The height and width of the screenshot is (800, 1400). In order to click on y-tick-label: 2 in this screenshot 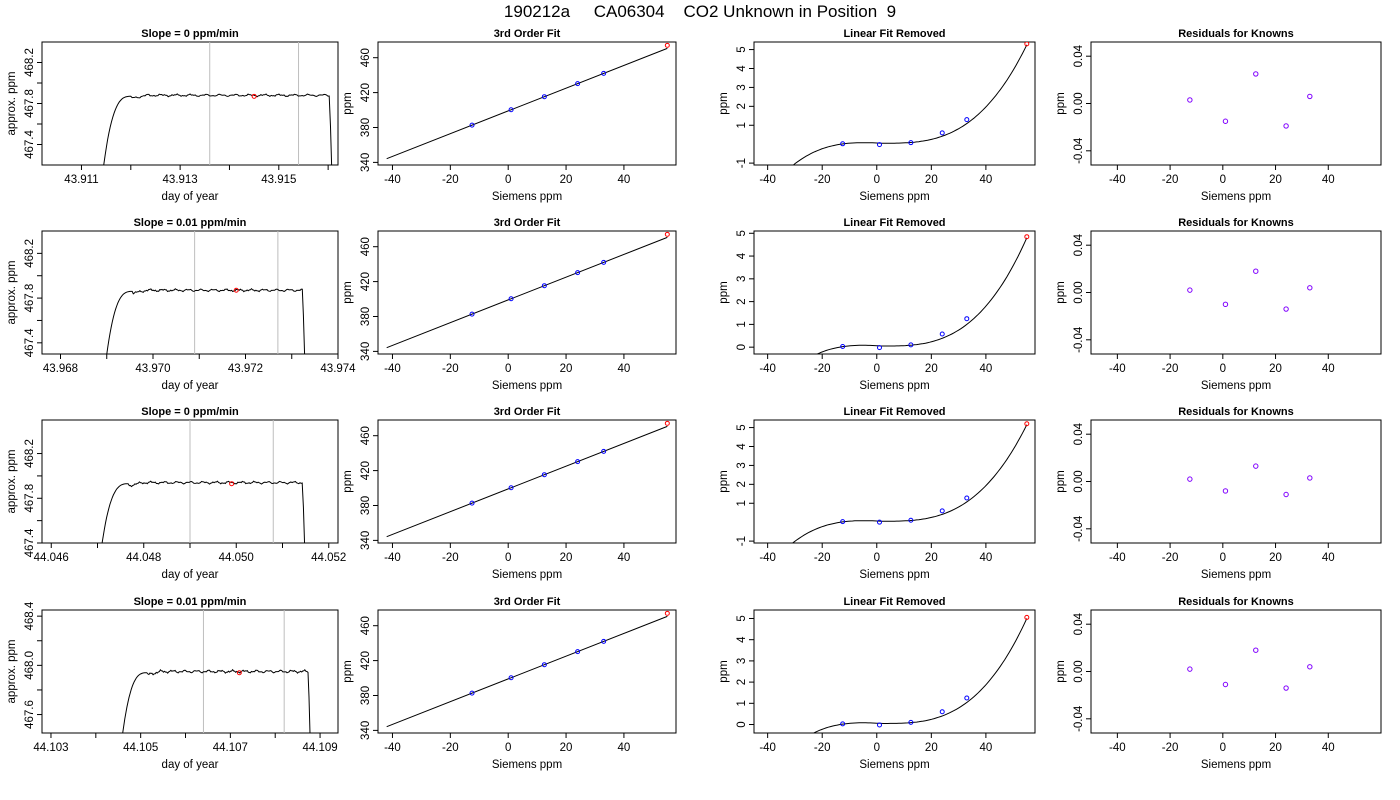, I will do `click(742, 106)`.